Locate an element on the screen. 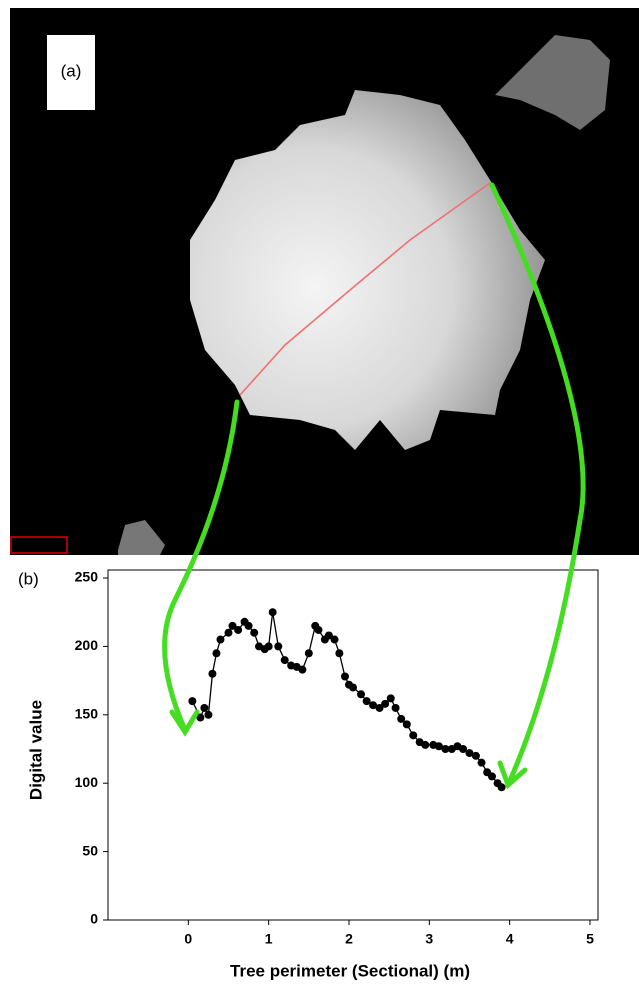 This screenshot has height=999, width=639. panel-label: (a) is located at coordinates (71, 70).